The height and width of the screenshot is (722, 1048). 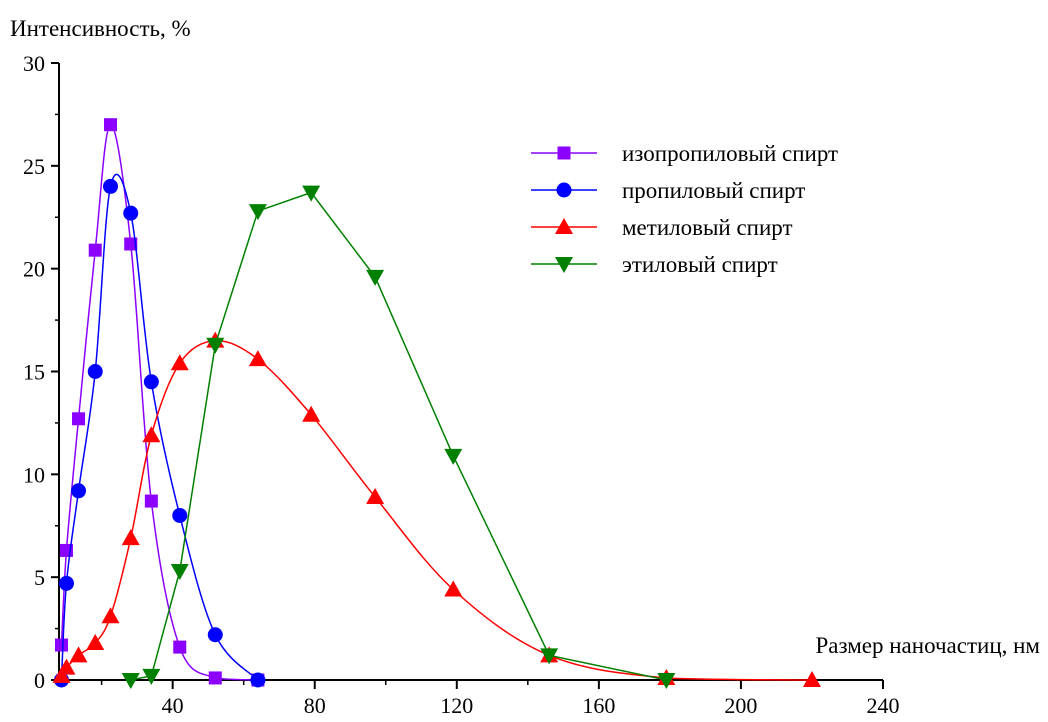 I want to click on x-tick-label: 200, so click(x=740, y=705).